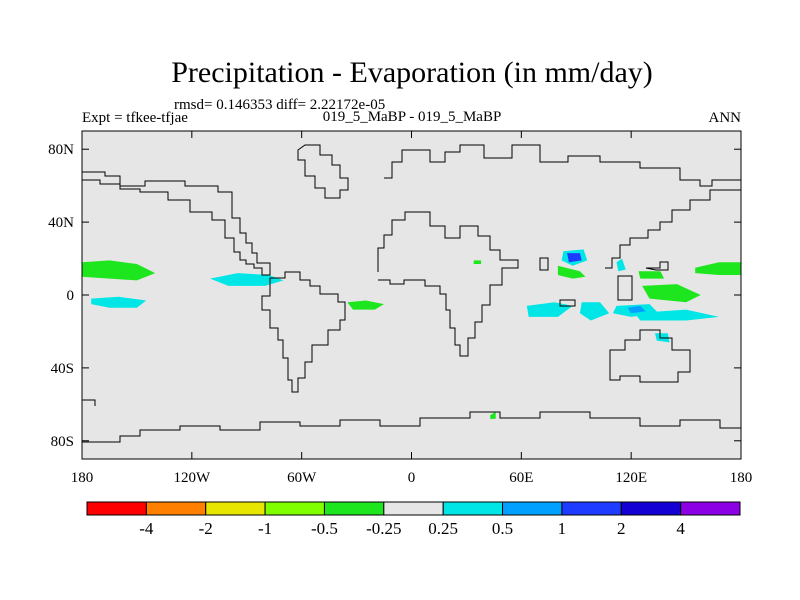  What do you see at coordinates (383, 528) in the screenshot?
I see `colorbar-label-4: -0.25` at bounding box center [383, 528].